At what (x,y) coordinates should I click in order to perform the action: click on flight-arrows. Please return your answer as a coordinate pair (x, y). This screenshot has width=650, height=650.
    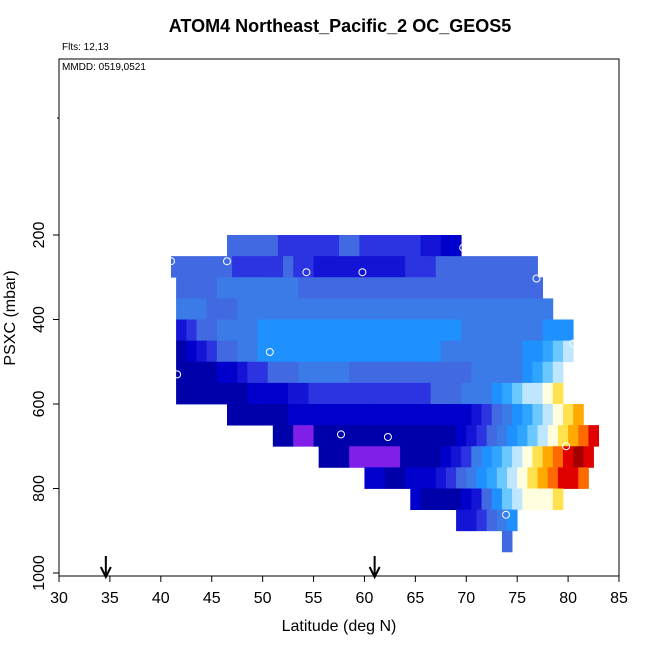
    Looking at the image, I should click on (240, 568).